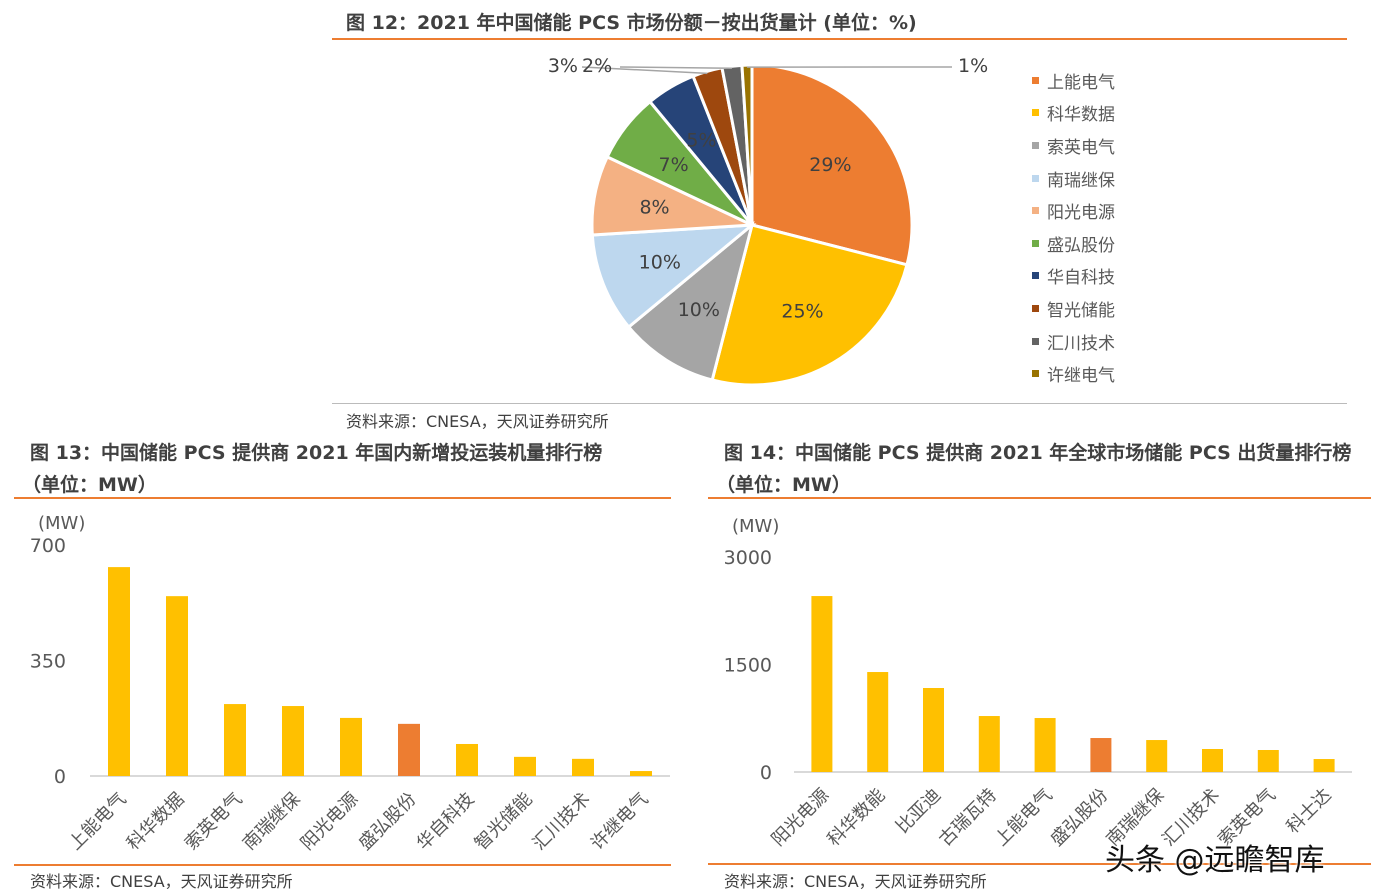  I want to click on legend-label: 华自科技, so click(1081, 278).